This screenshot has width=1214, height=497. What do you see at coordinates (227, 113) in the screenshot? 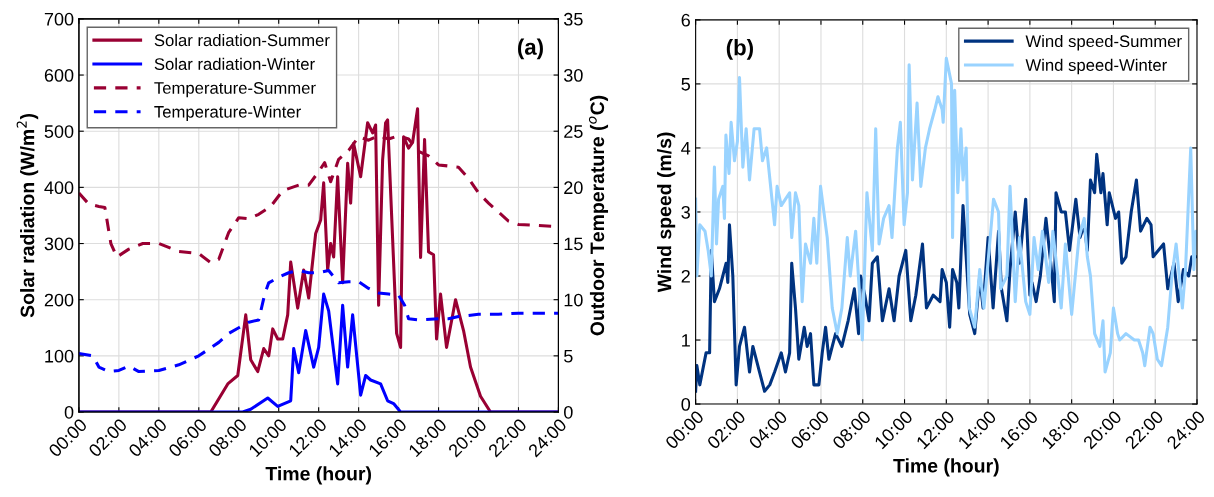
I see `legend-label: Temperature-Winter` at bounding box center [227, 113].